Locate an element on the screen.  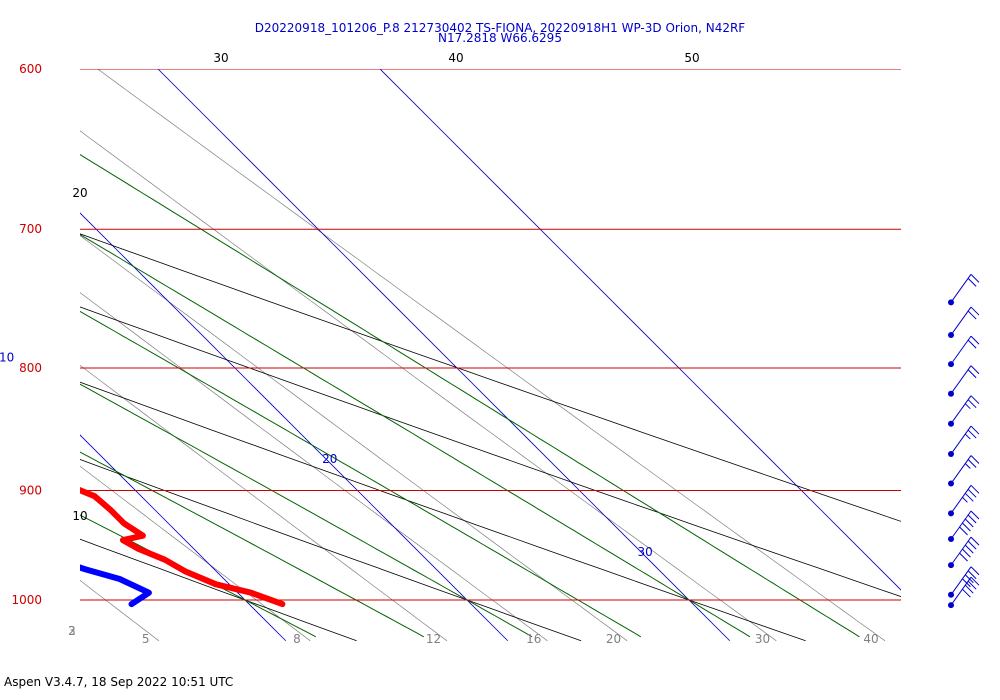
temperature-profile-line is located at coordinates (183, 547).